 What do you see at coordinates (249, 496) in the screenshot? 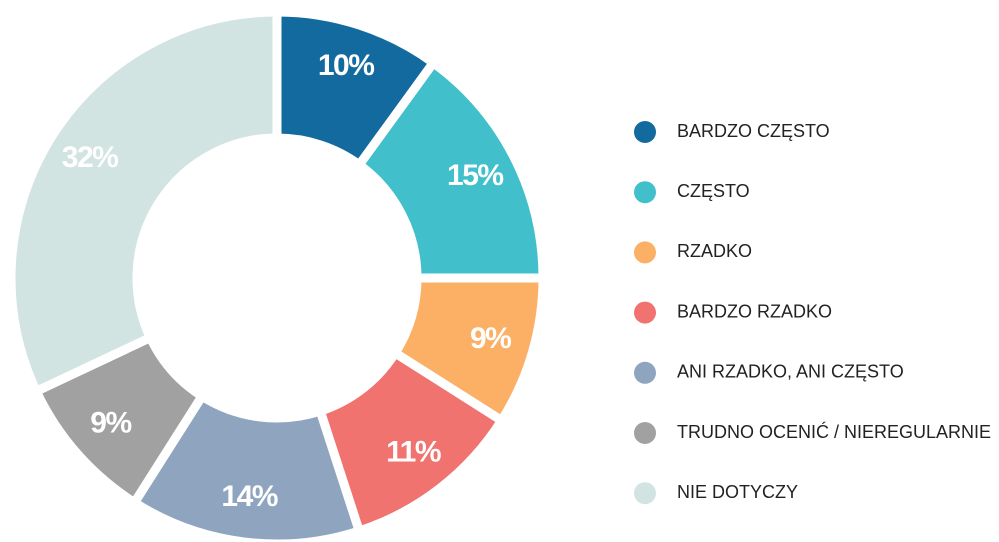
I see `slice-label: 14%` at bounding box center [249, 496].